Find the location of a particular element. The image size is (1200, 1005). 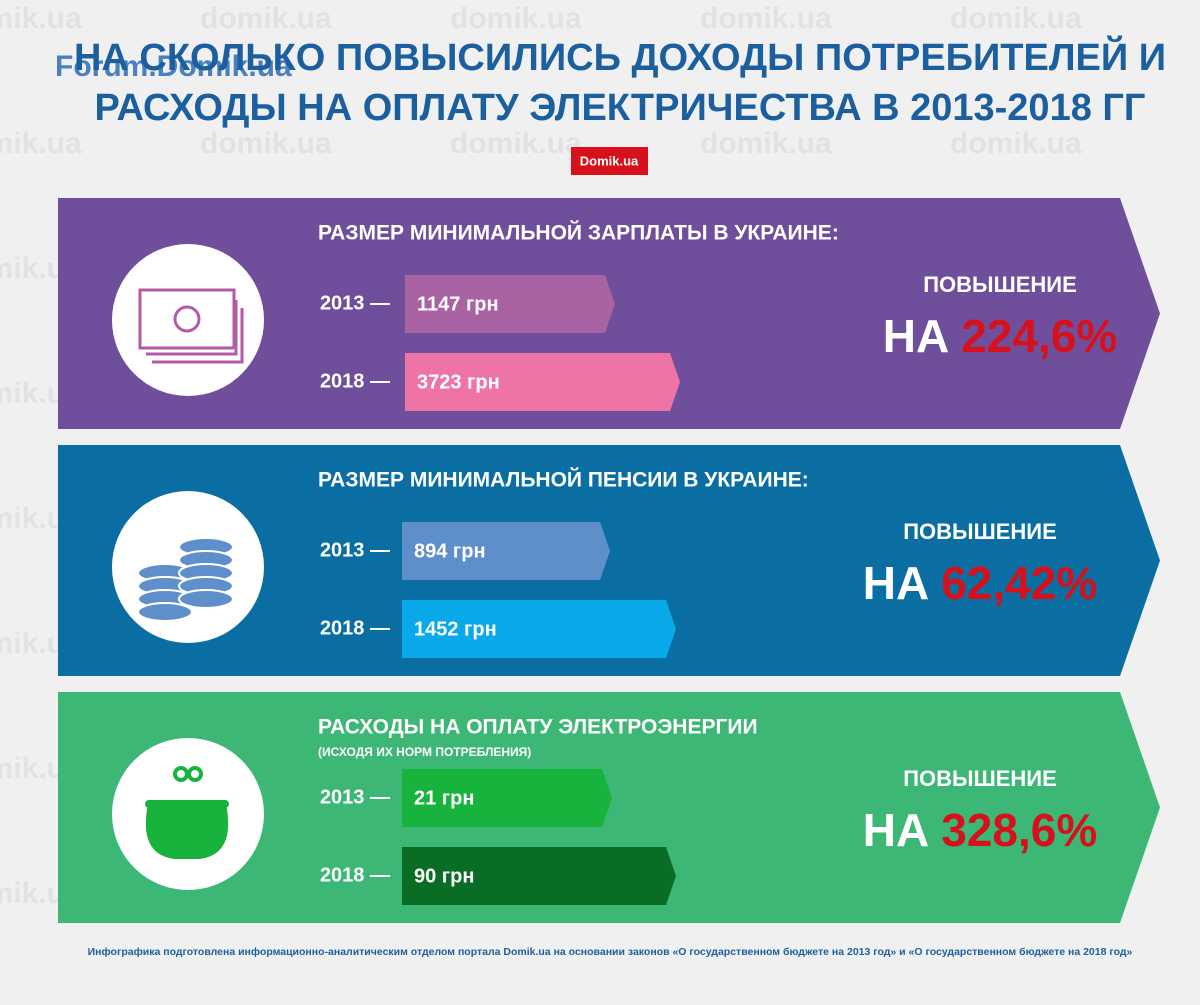

row-amount: 90 грн is located at coordinates (444, 876).